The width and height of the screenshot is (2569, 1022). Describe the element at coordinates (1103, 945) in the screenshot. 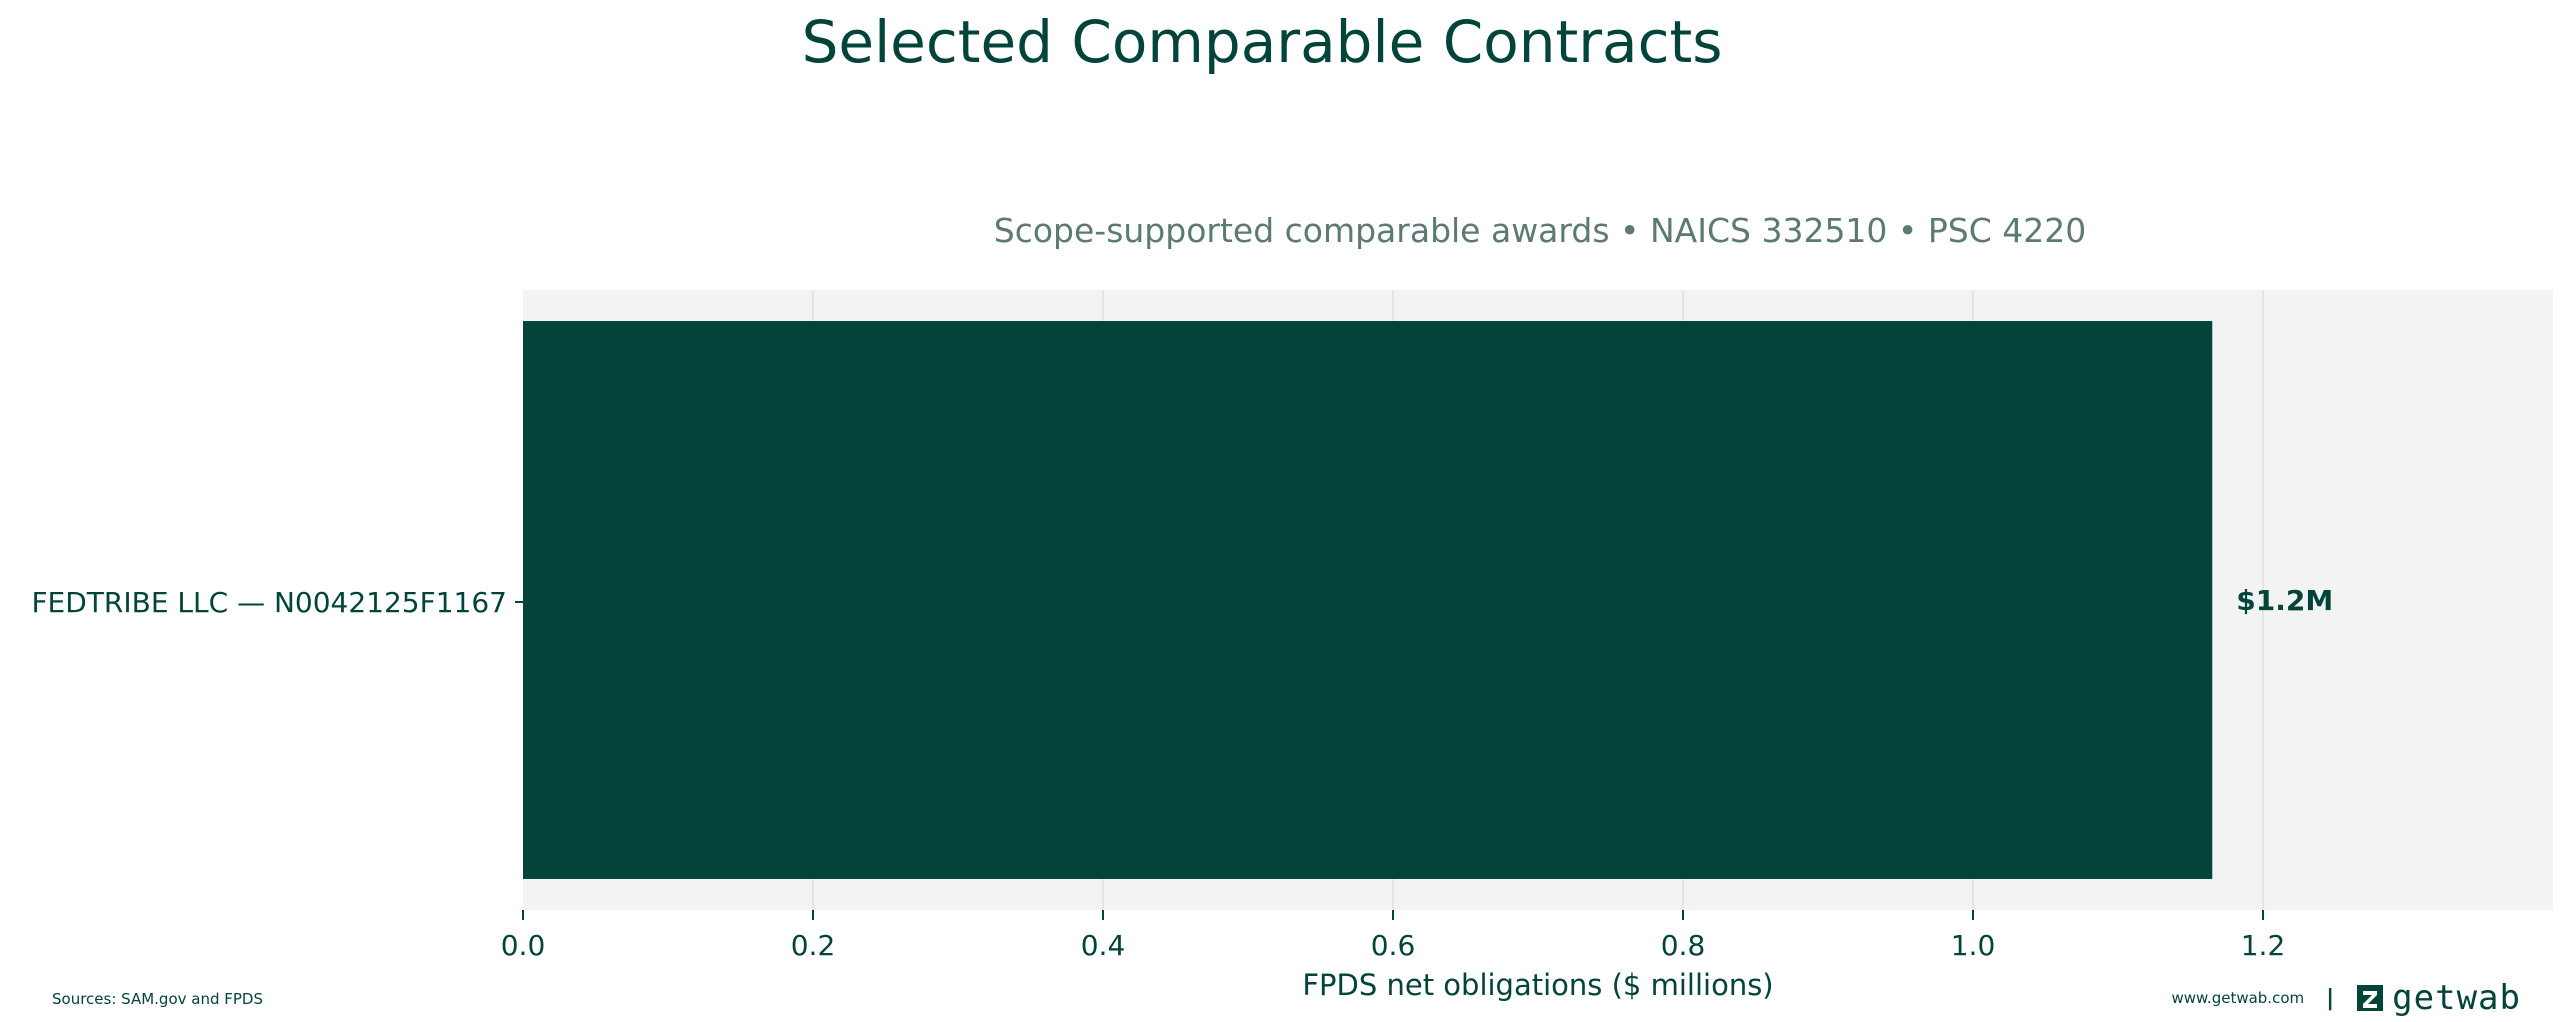

I see `x-tick-label: 0.4` at that location.